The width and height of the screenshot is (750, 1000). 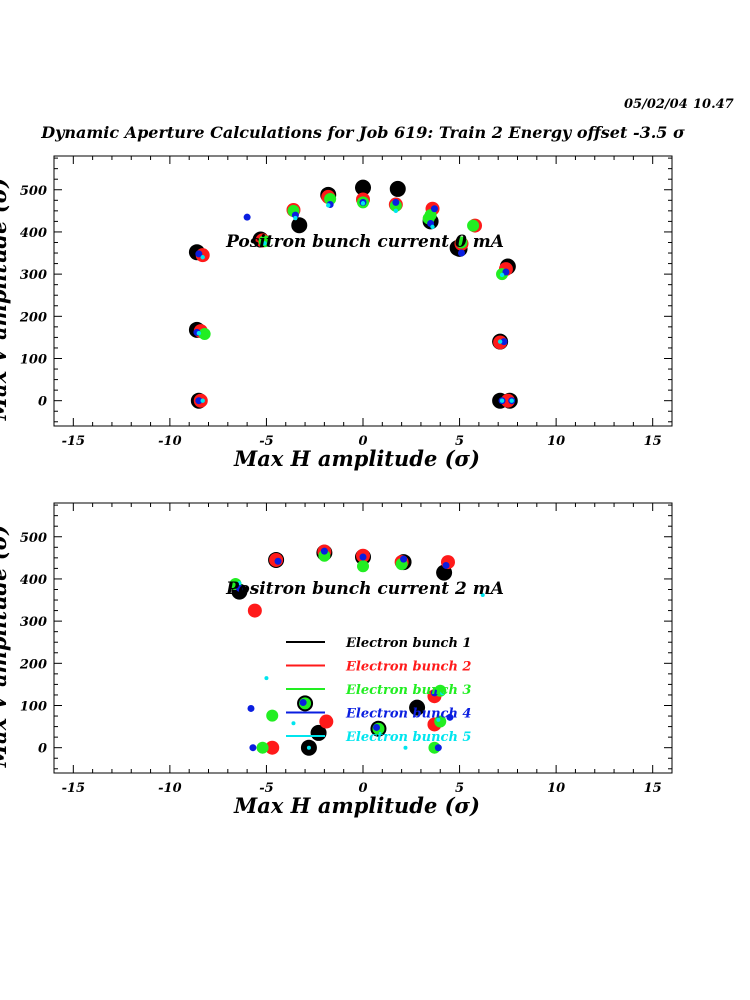 What do you see at coordinates (33, 275) in the screenshot?
I see `y-tick-label: 300` at bounding box center [33, 275].